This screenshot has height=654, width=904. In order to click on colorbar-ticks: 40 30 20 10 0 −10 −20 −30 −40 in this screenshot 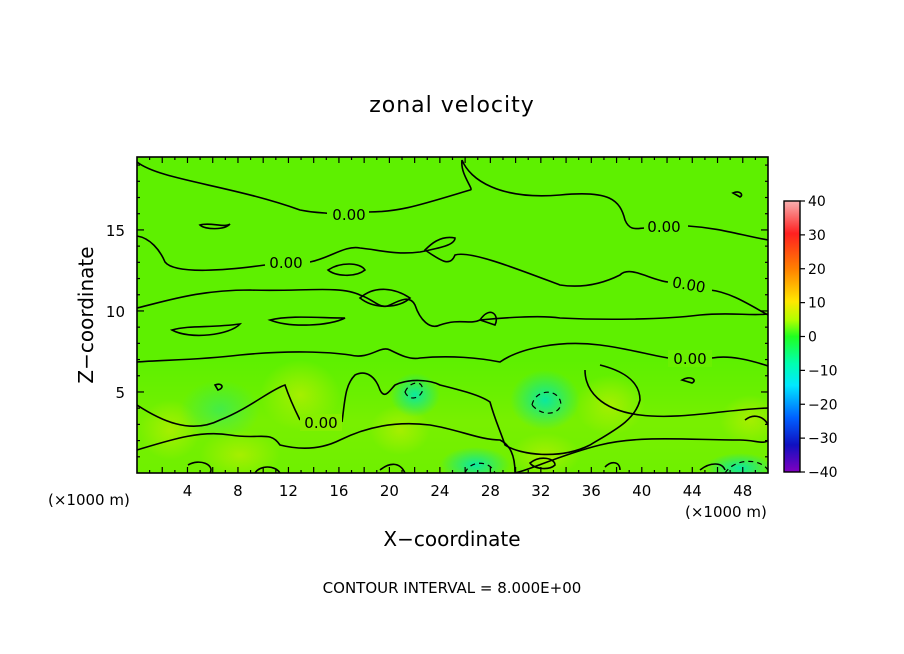, I will do `click(819, 337)`.